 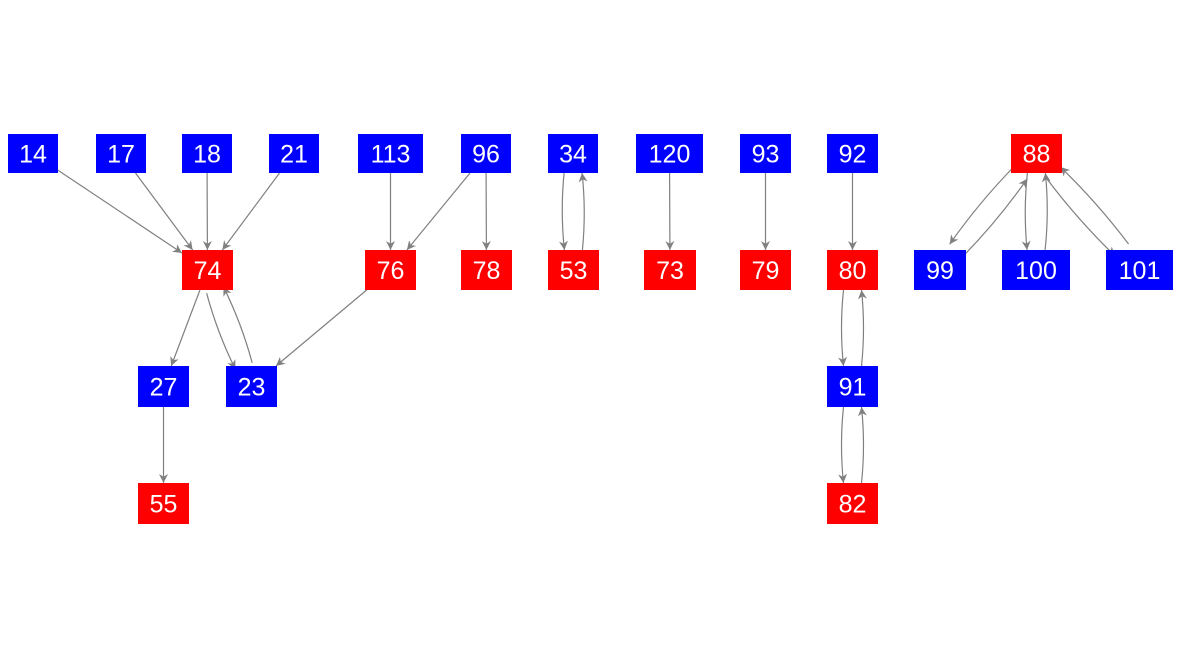 I want to click on node-99: 99, so click(x=940, y=270).